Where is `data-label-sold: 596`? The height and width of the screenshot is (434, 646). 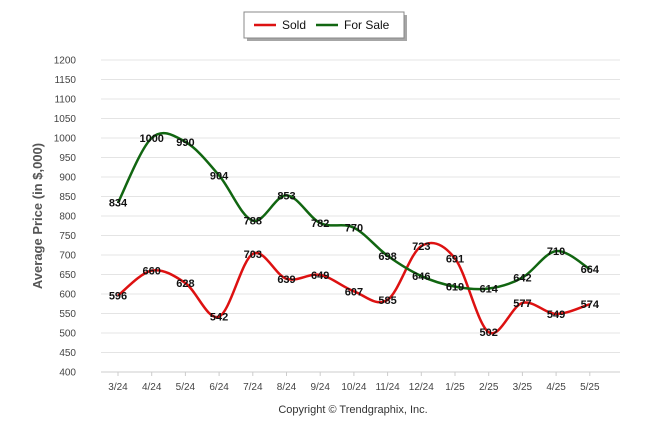
data-label-sold: 596 is located at coordinates (118, 297).